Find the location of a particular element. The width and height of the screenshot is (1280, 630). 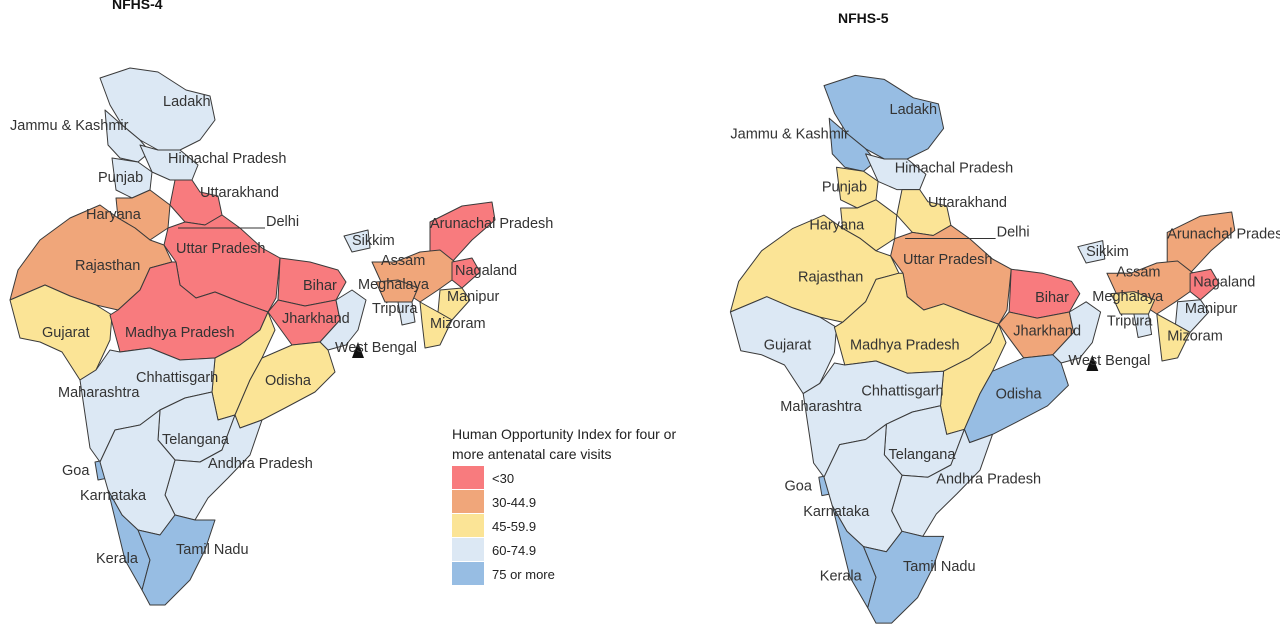

legend-label: 45-59.9 is located at coordinates (514, 526).